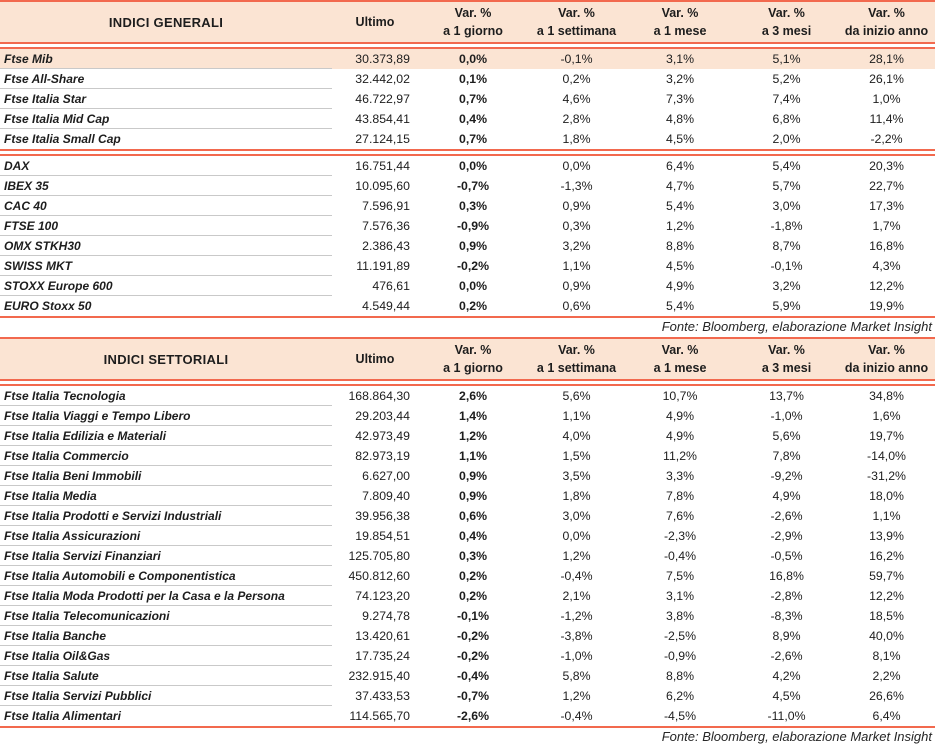  Describe the element at coordinates (886, 79) in the screenshot. I see `cell-var-inizio-anno: 26,1%` at that location.